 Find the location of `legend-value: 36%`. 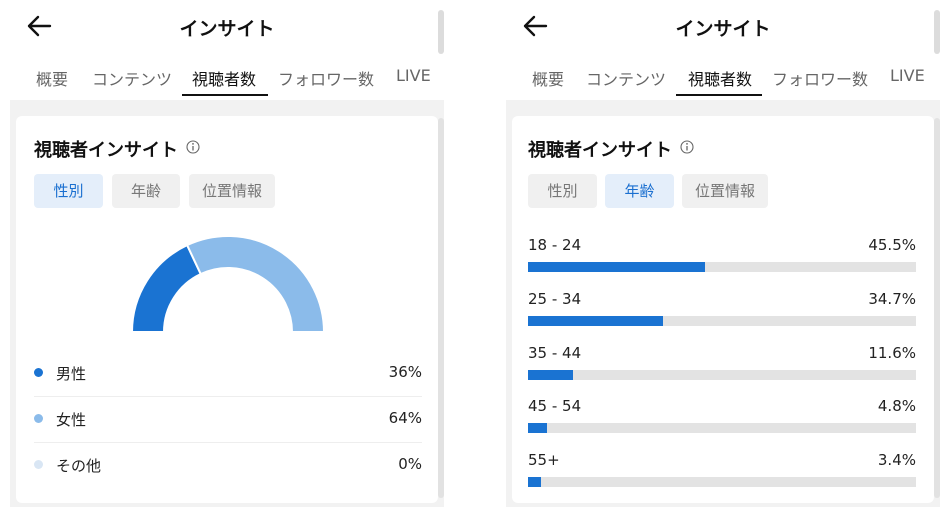

legend-value: 36% is located at coordinates (405, 372).